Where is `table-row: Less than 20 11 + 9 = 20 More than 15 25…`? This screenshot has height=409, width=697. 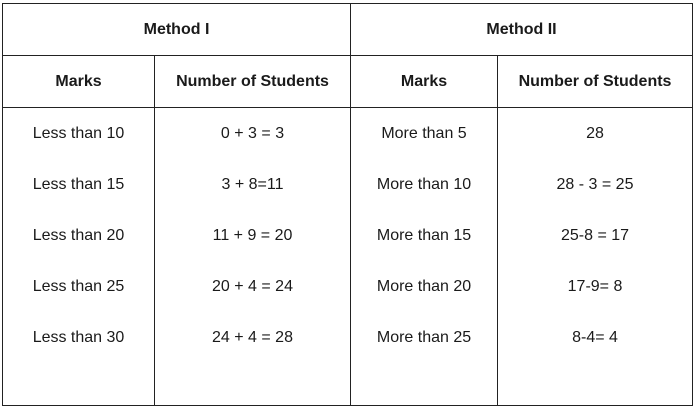
table-row: Less than 20 11 + 9 = 20 More than 15 25… is located at coordinates (348, 235).